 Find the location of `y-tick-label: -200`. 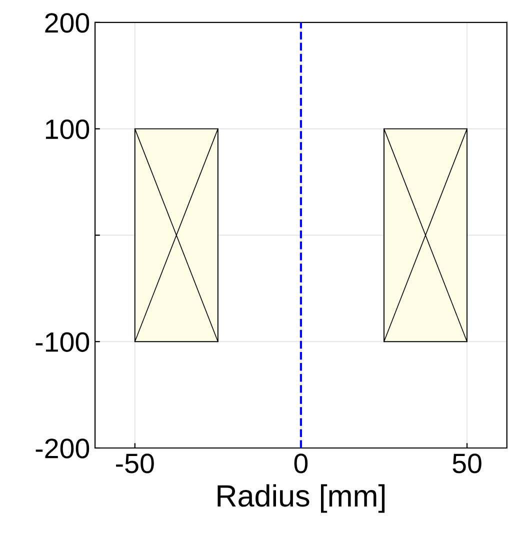

y-tick-label: -200 is located at coordinates (63, 448).